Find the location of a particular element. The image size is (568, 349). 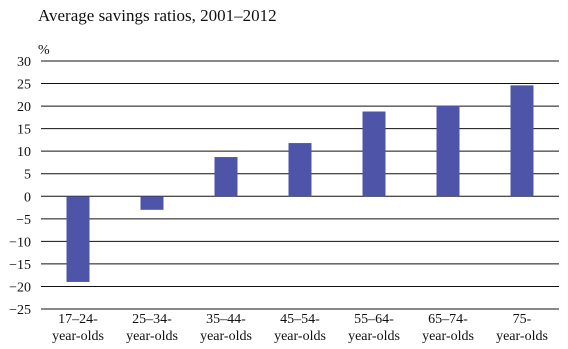

y-tick-label: 20 is located at coordinates (24, 107).